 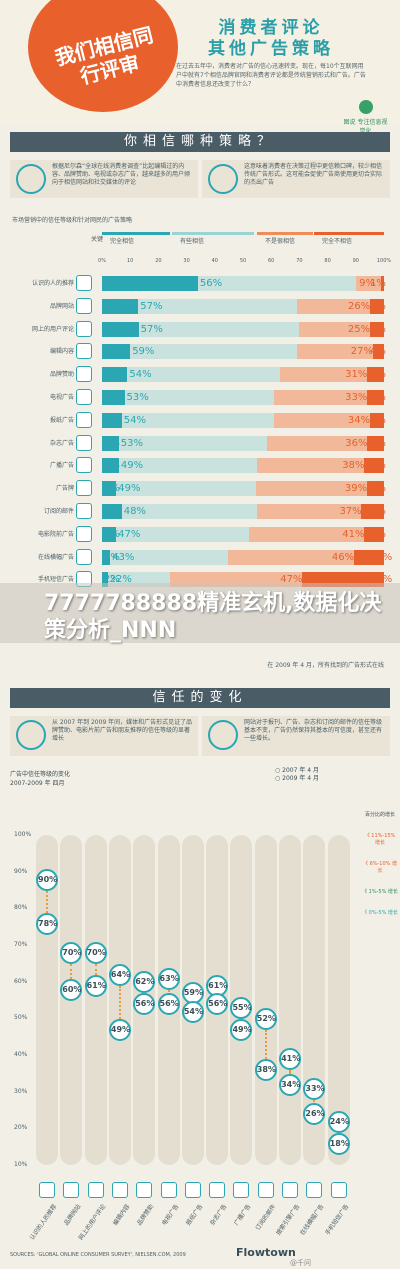 I want to click on trust-value-label: 48%, so click(x=134, y=511).